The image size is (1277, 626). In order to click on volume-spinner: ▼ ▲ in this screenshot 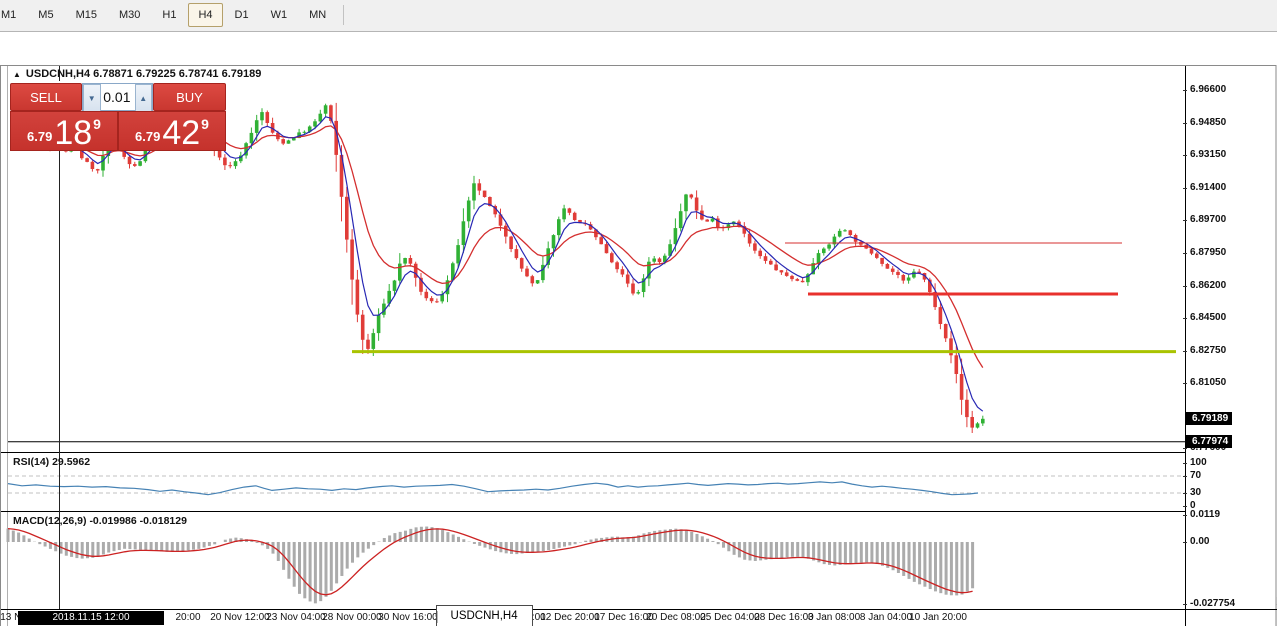, I will do `click(117, 97)`.